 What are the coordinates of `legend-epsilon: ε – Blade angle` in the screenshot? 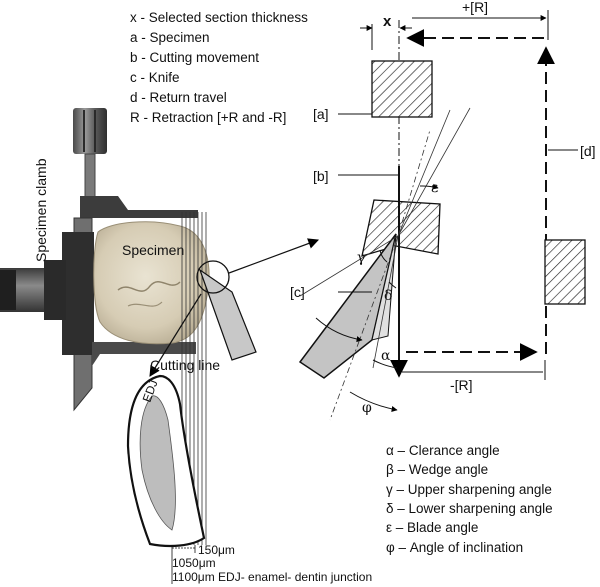 It's located at (432, 527).